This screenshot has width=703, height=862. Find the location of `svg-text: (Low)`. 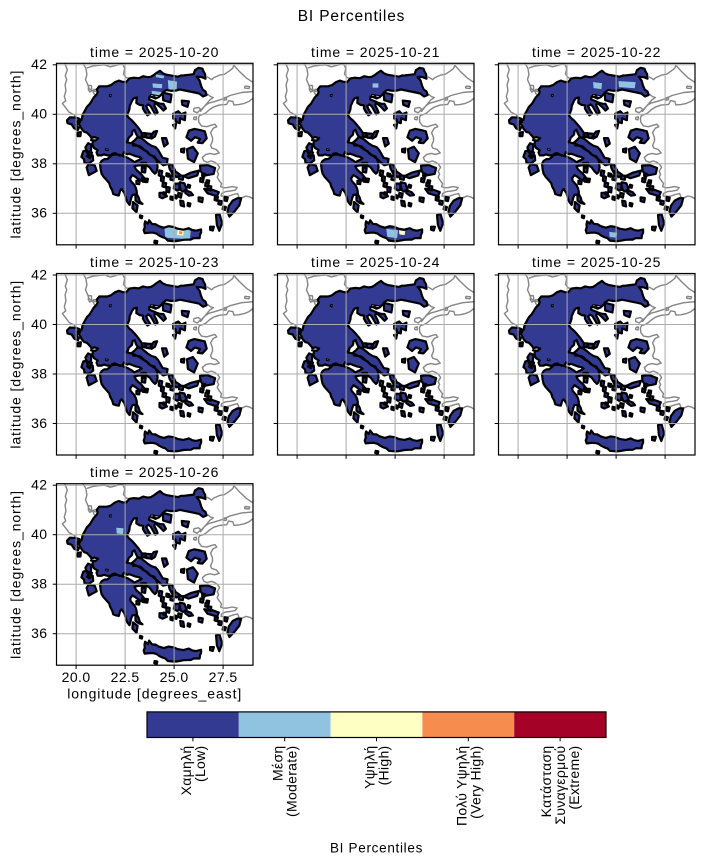

svg-text: (Low) is located at coordinates (200, 764).